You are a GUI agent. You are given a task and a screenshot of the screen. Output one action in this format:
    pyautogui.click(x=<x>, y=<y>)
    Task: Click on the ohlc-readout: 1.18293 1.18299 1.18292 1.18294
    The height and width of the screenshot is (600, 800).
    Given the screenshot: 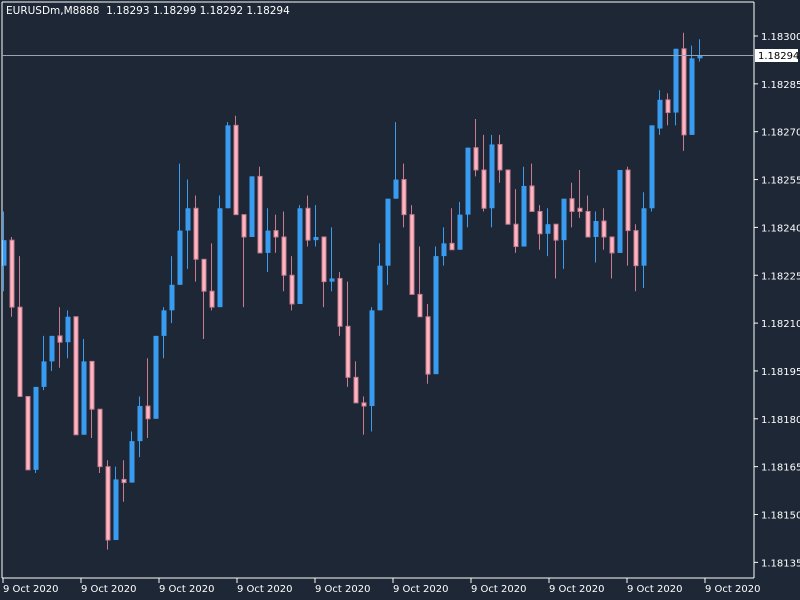 What is the action you would take?
    pyautogui.click(x=198, y=11)
    